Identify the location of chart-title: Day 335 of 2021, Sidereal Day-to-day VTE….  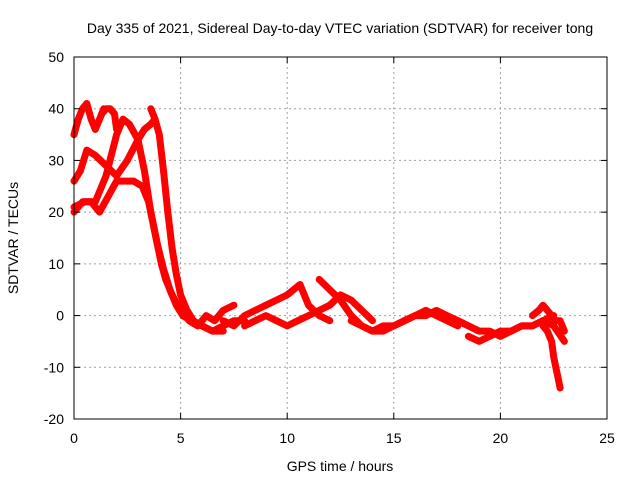
(340, 28).